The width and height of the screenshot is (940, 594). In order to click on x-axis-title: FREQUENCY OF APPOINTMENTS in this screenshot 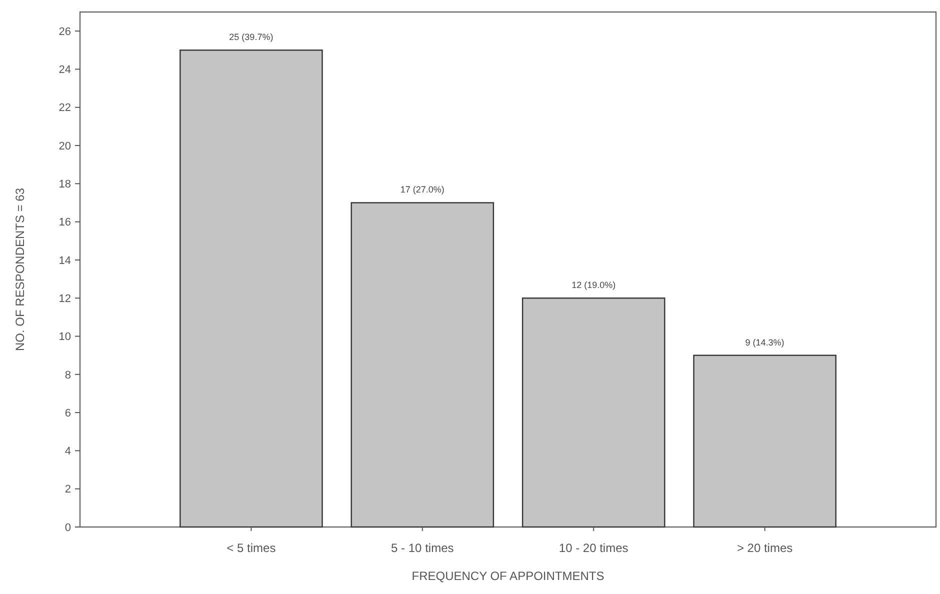, I will do `click(508, 576)`.